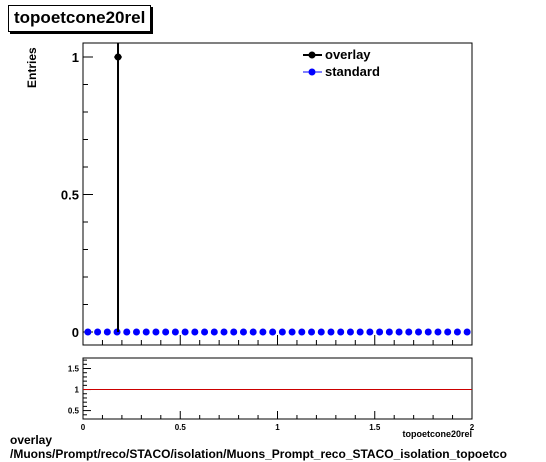  What do you see at coordinates (31, 440) in the screenshot?
I see `footer-line-1: overlay` at bounding box center [31, 440].